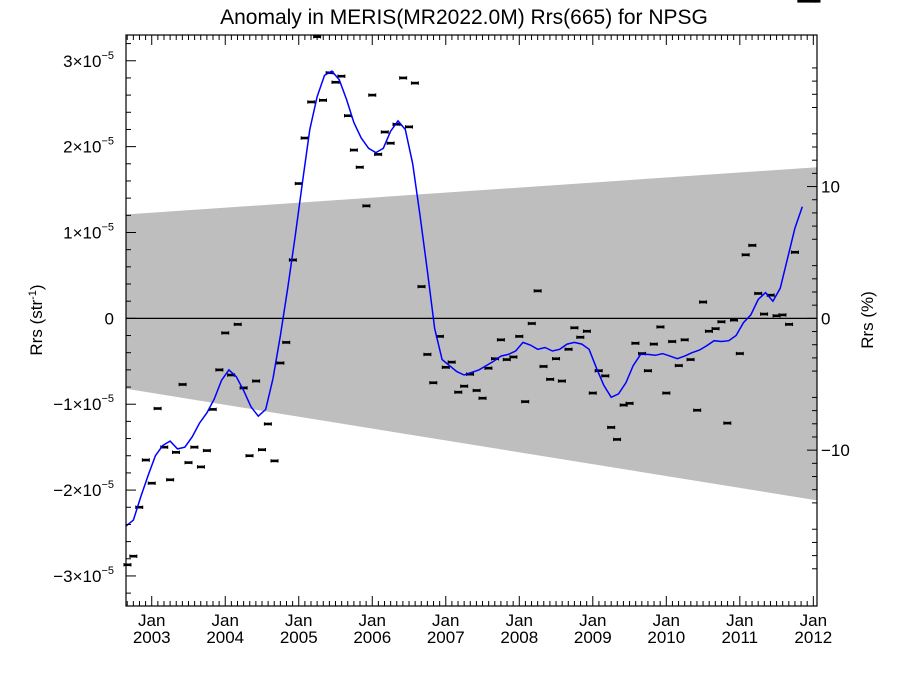  I want to click on x-tick-year: 2008, so click(519, 637).